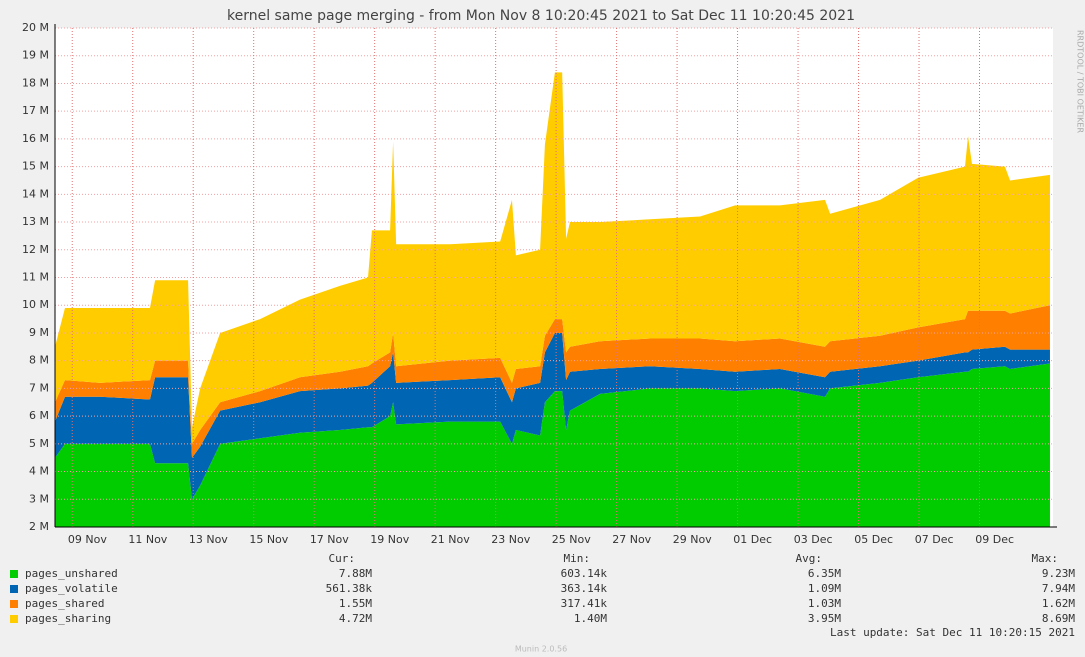 The height and width of the screenshot is (657, 1085). What do you see at coordinates (450, 539) in the screenshot?
I see `x-tick-label: 21 Nov` at bounding box center [450, 539].